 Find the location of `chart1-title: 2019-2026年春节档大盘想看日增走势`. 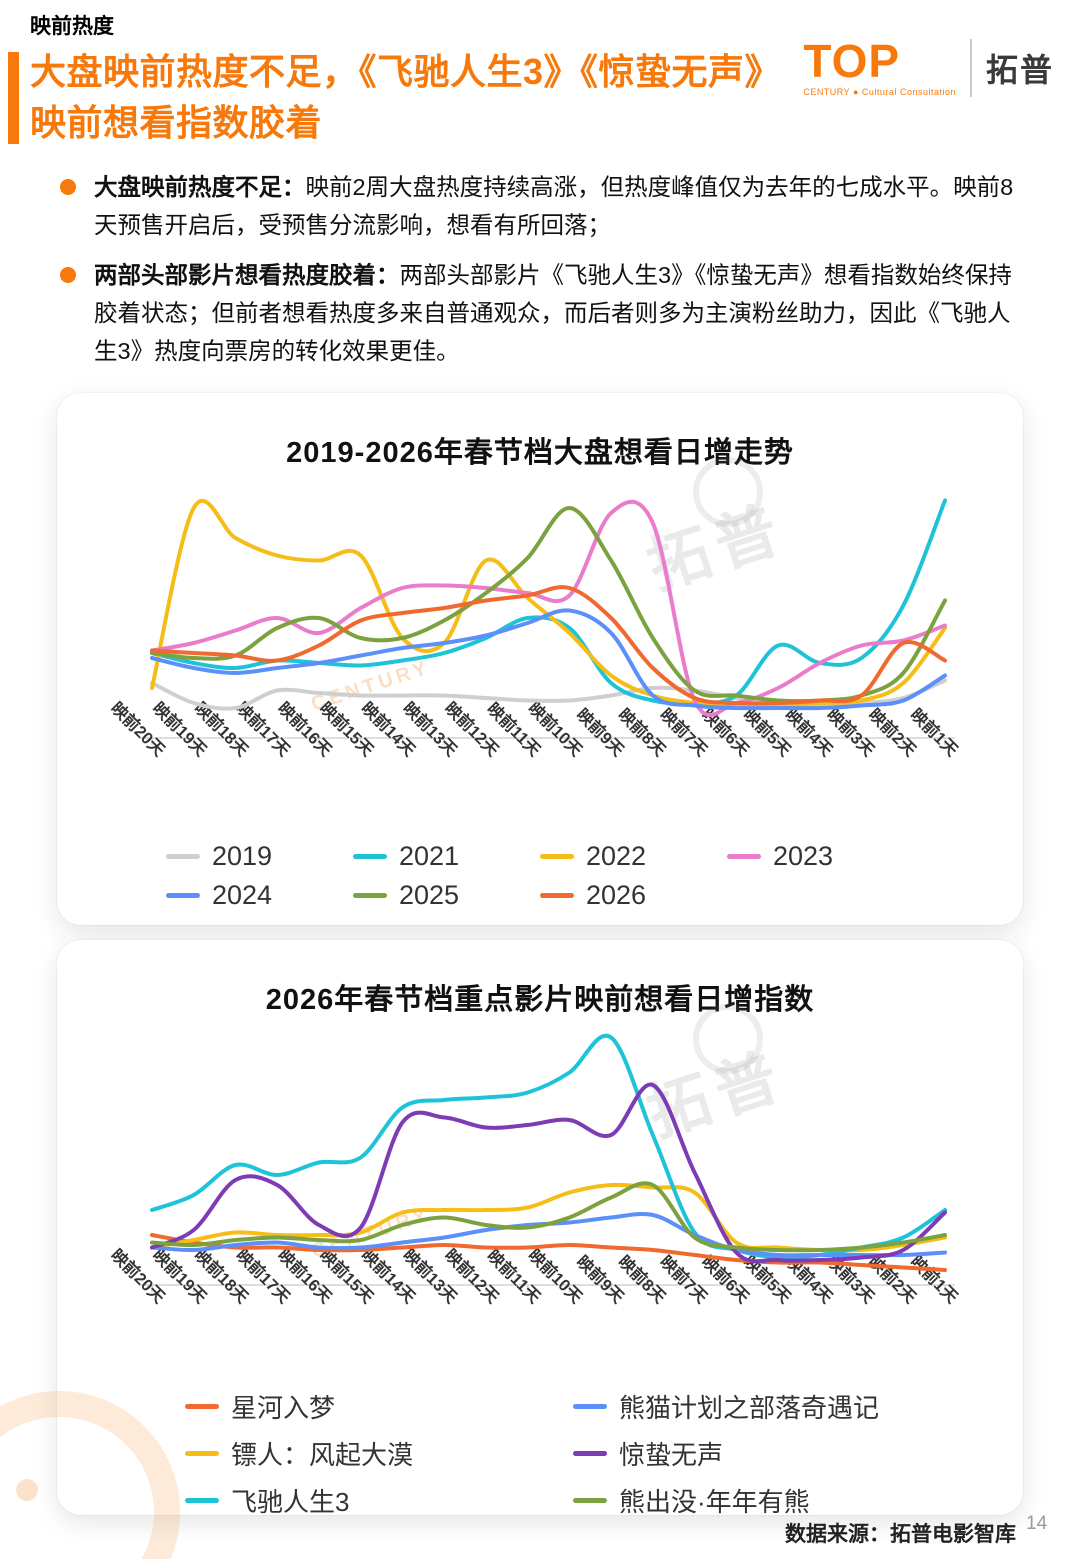

chart1-title: 2019-2026年春节档大盘想看日增走势 is located at coordinates (540, 453).